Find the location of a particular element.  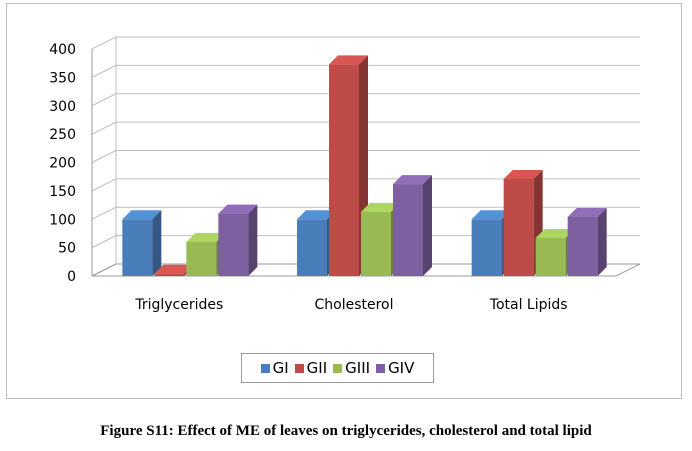

bar-GII-cholesterol is located at coordinates (344, 170).